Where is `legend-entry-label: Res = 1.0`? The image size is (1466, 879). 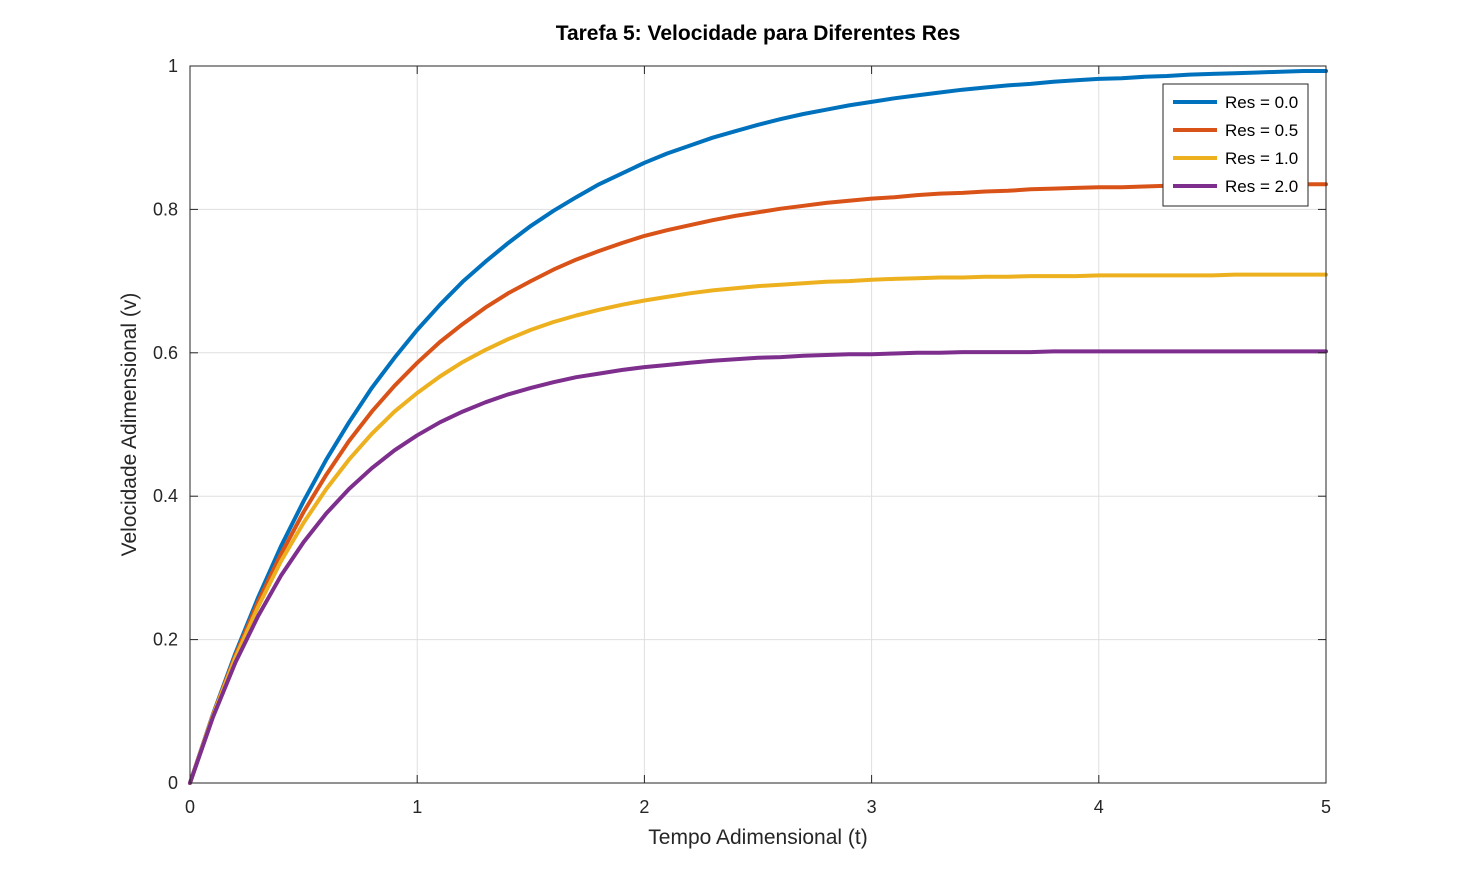
legend-entry-label: Res = 1.0 is located at coordinates (1261, 158).